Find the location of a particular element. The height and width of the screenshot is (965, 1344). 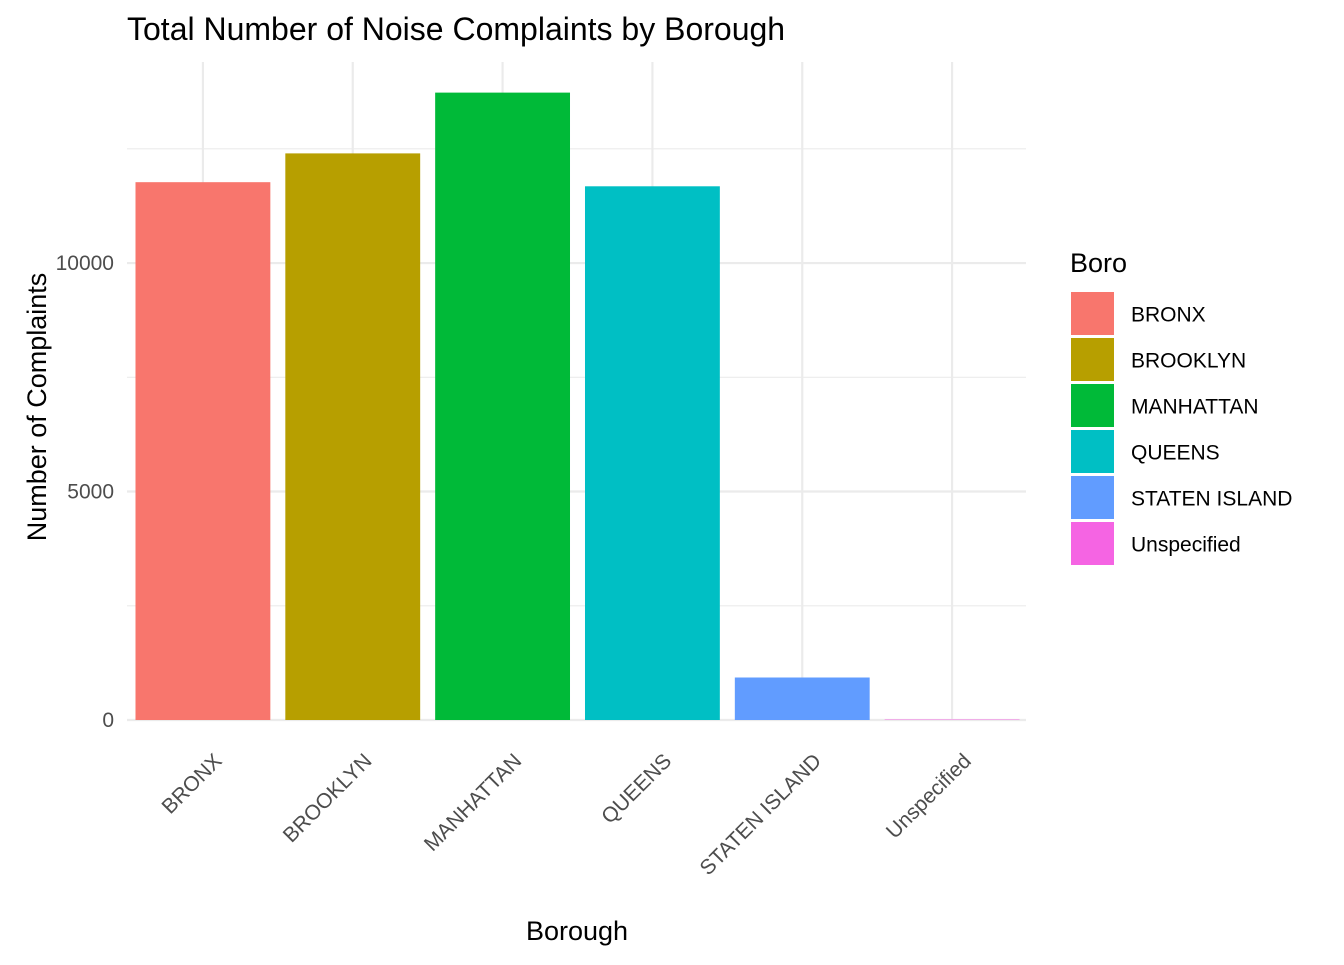

legend-label: STATEN ISLAND is located at coordinates (1211, 499).